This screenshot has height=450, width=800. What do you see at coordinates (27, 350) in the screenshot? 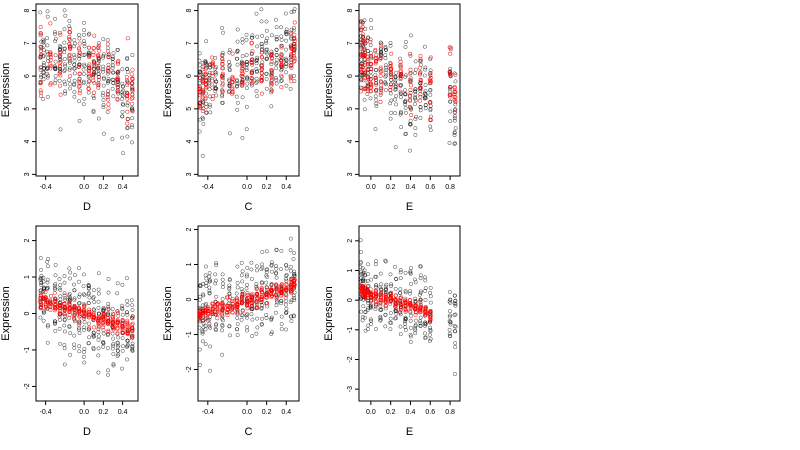
I see `y-tick-label: -1` at bounding box center [27, 350].